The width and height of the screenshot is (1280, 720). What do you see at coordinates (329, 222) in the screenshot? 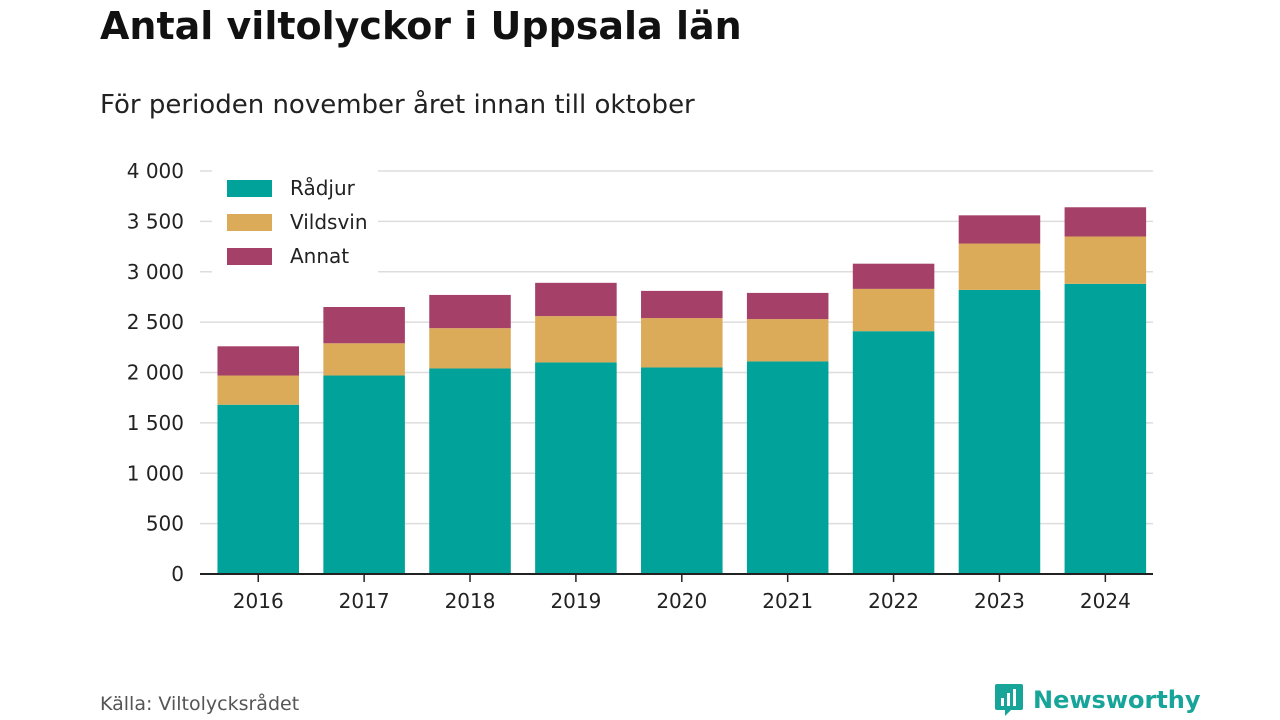
I see `legend-label: Vildsvin` at bounding box center [329, 222].